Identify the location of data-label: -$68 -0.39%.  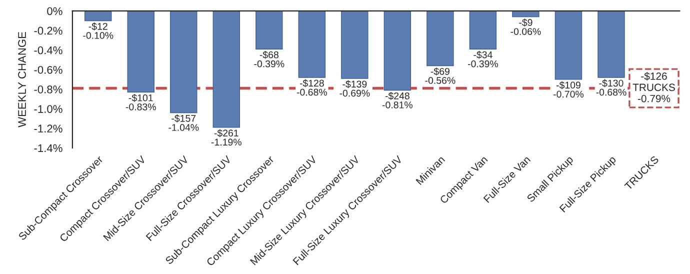
(269, 59).